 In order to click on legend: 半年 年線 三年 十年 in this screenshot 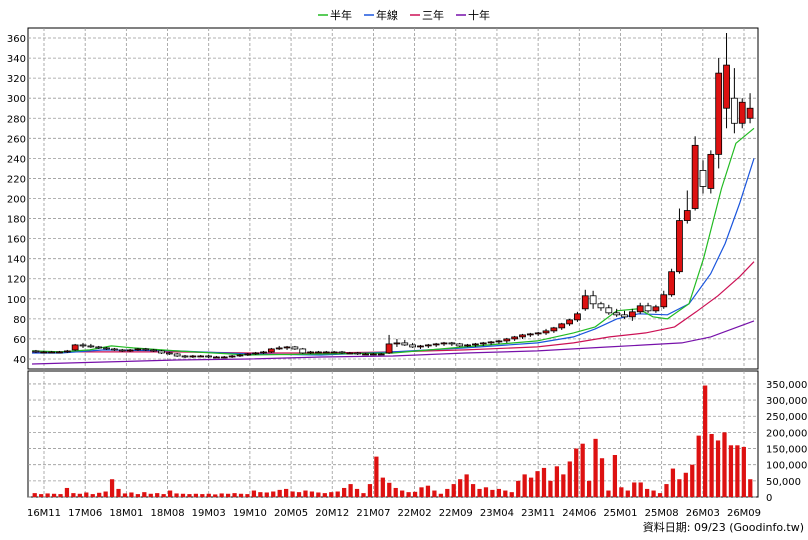, I will do `click(404, 15)`.